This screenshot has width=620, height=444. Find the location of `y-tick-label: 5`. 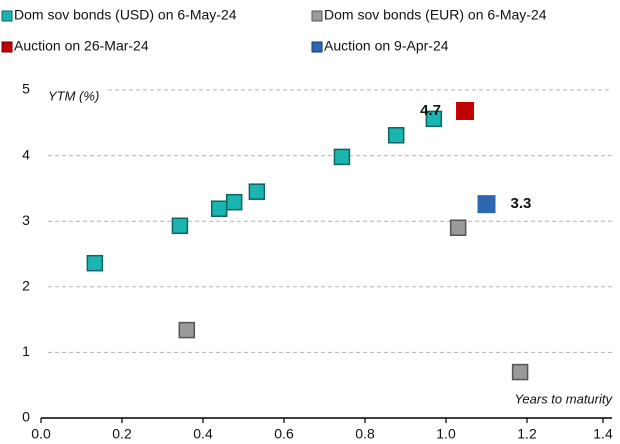

y-tick-label: 5 is located at coordinates (26, 89).